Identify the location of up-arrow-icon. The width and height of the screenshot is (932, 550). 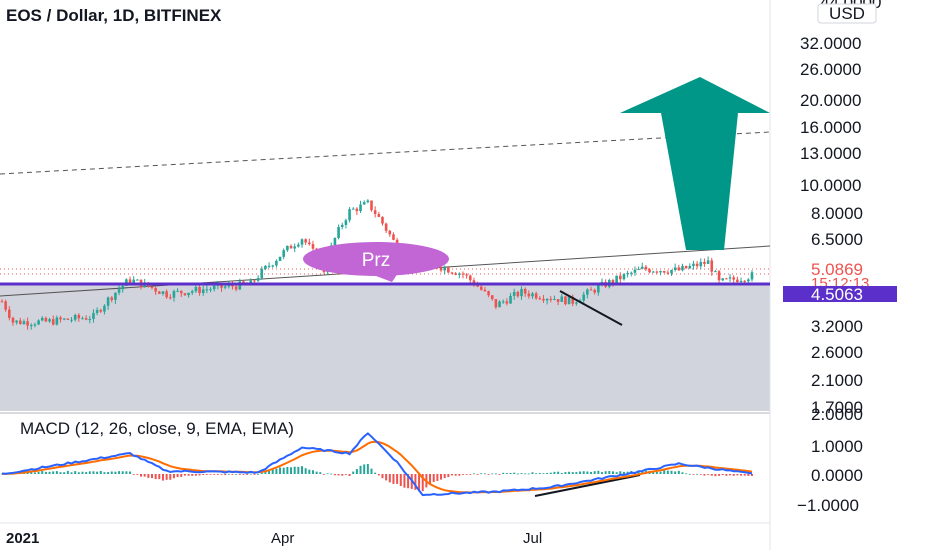
(695, 163).